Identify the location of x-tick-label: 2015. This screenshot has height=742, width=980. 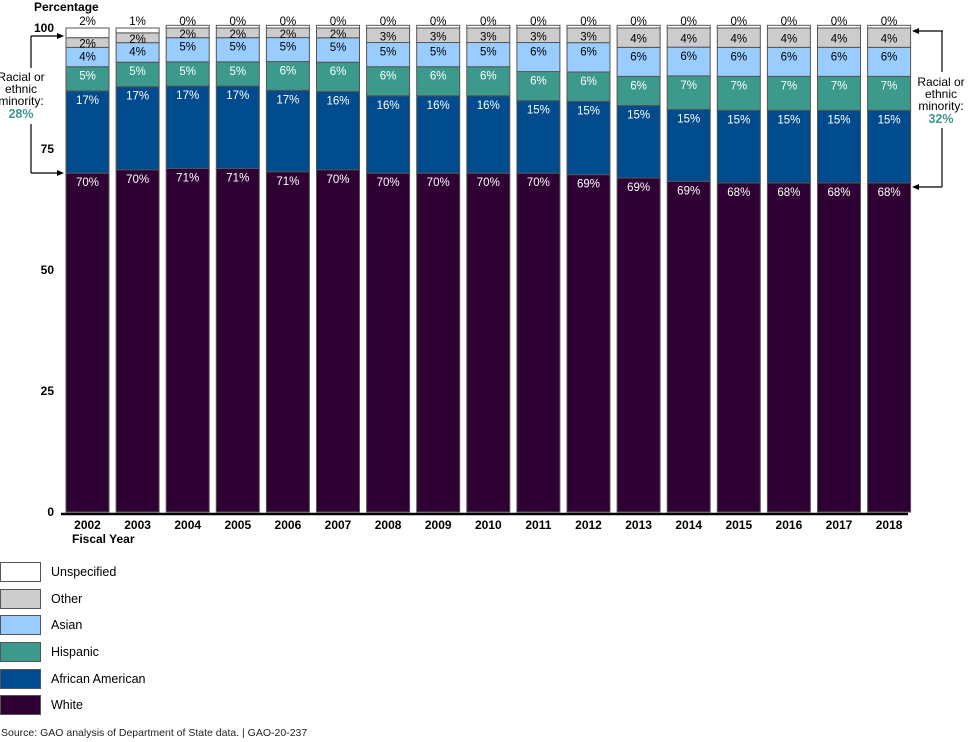
(738, 525).